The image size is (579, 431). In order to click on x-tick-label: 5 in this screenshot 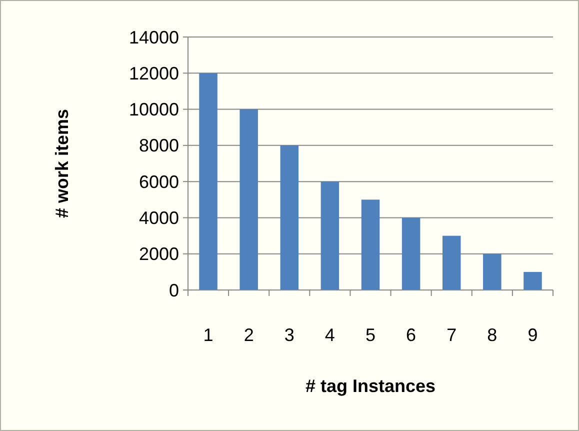, I will do `click(370, 335)`.